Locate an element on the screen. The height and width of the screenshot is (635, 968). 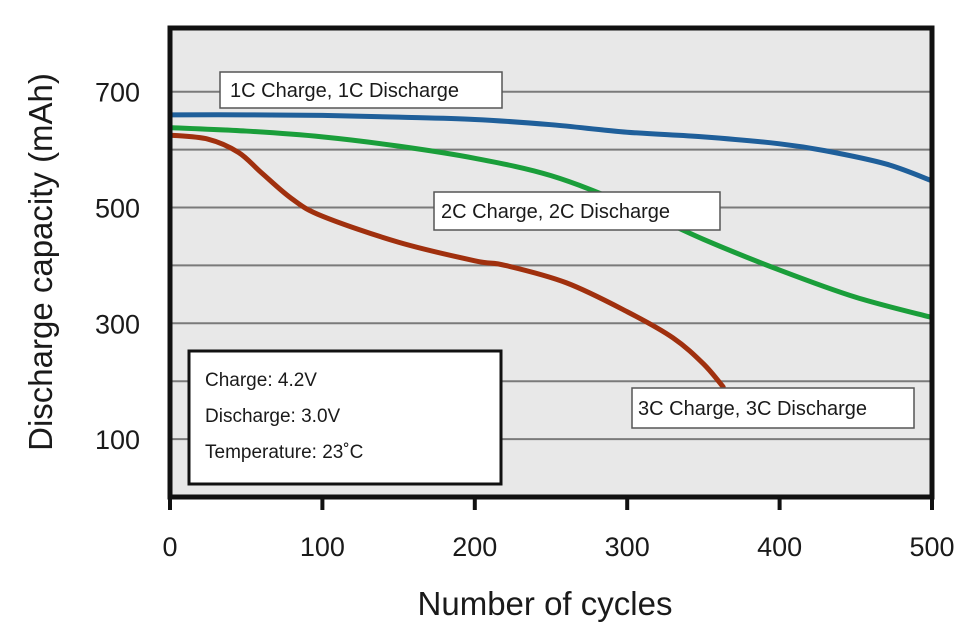
series-line-1c is located at coordinates (551, 148).